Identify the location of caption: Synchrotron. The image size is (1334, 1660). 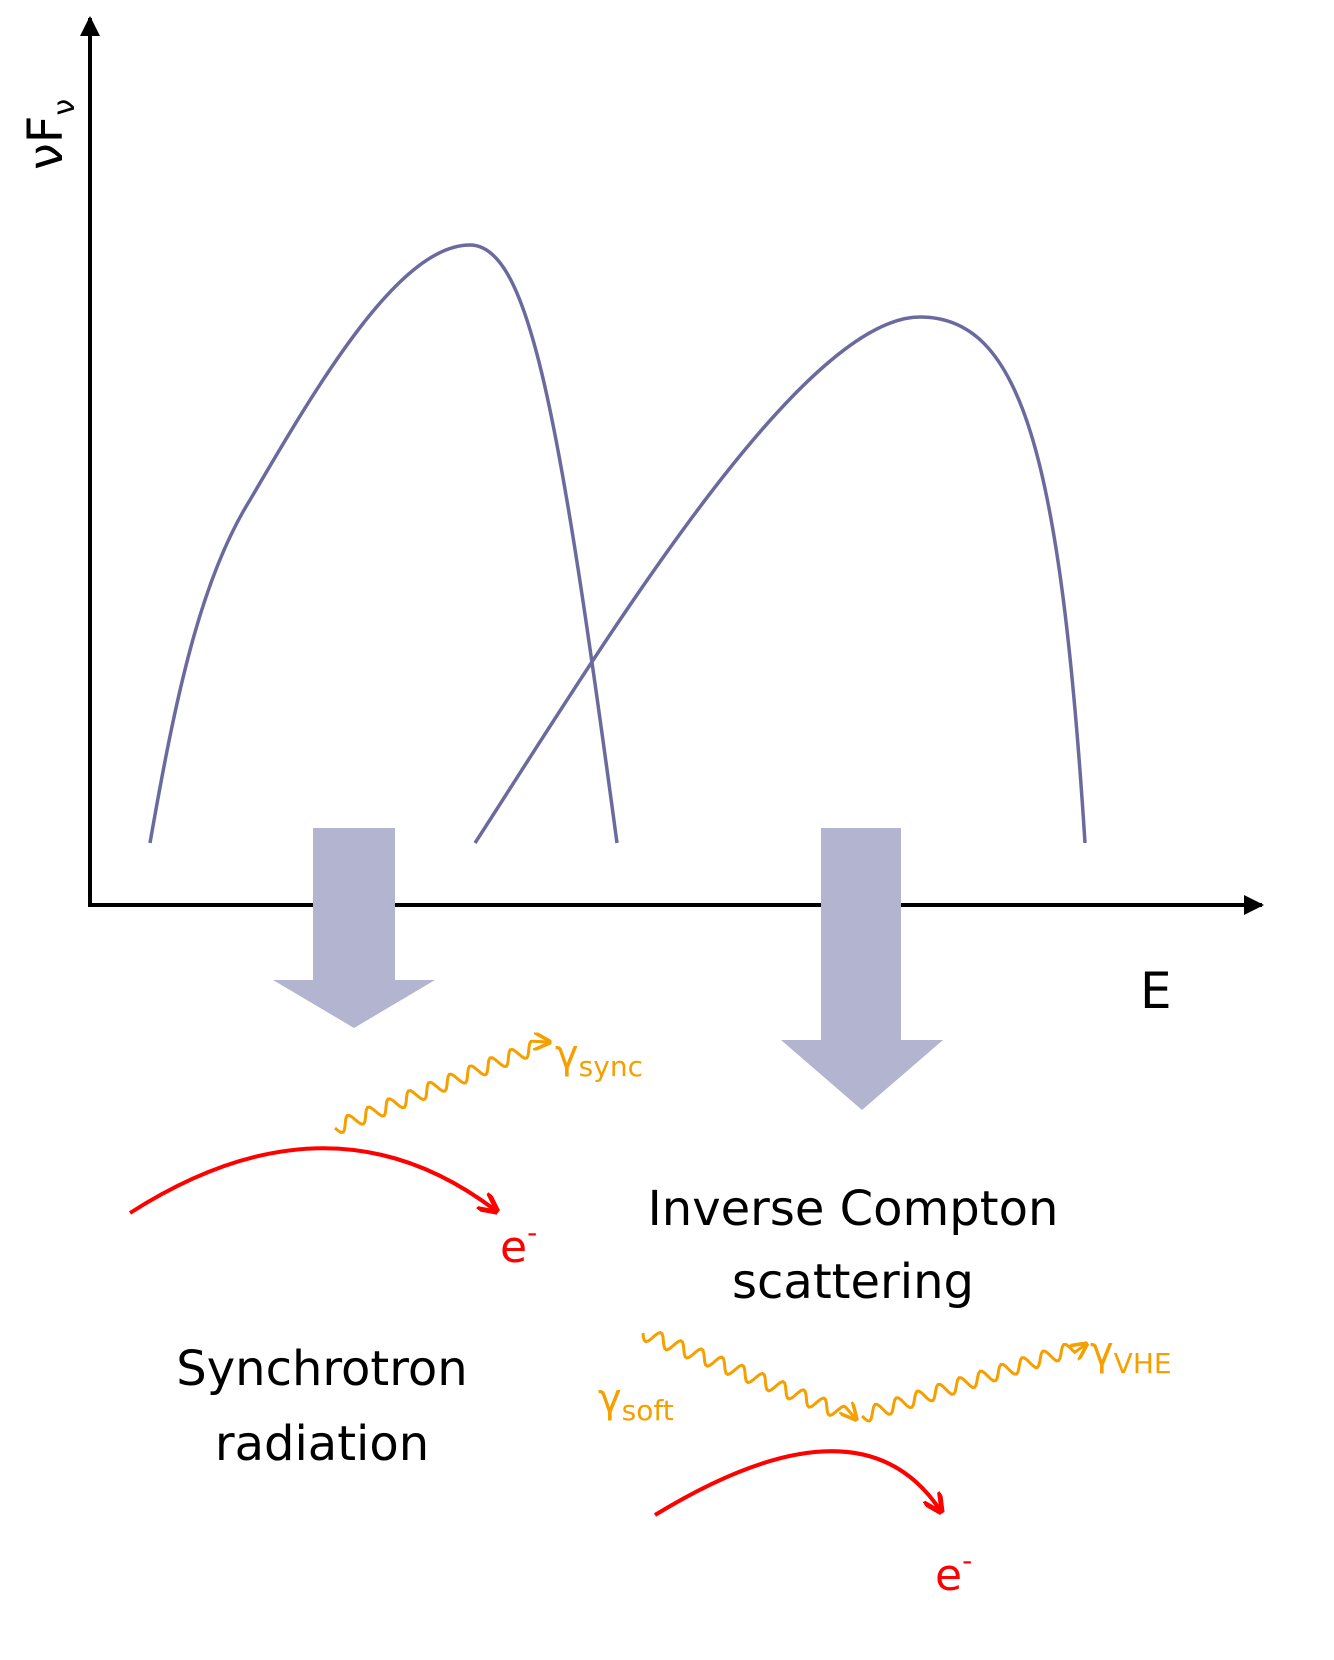
(321, 1369).